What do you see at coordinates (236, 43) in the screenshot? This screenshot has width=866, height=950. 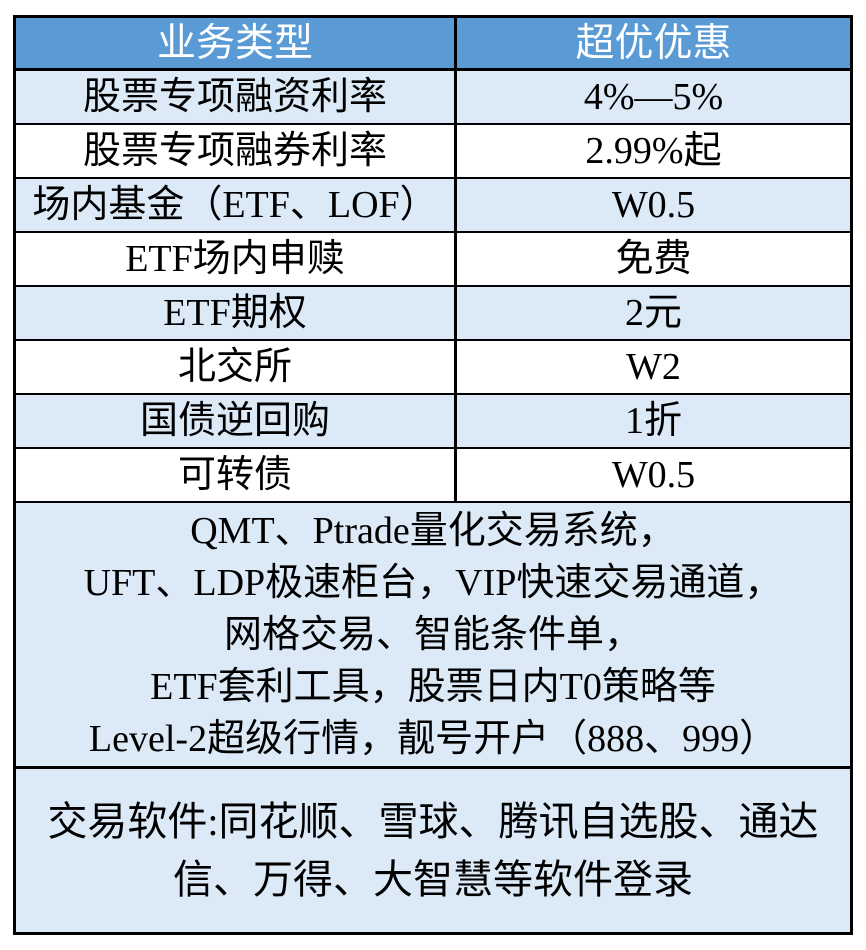 I see `header-cell-business-type: 业务类型` at bounding box center [236, 43].